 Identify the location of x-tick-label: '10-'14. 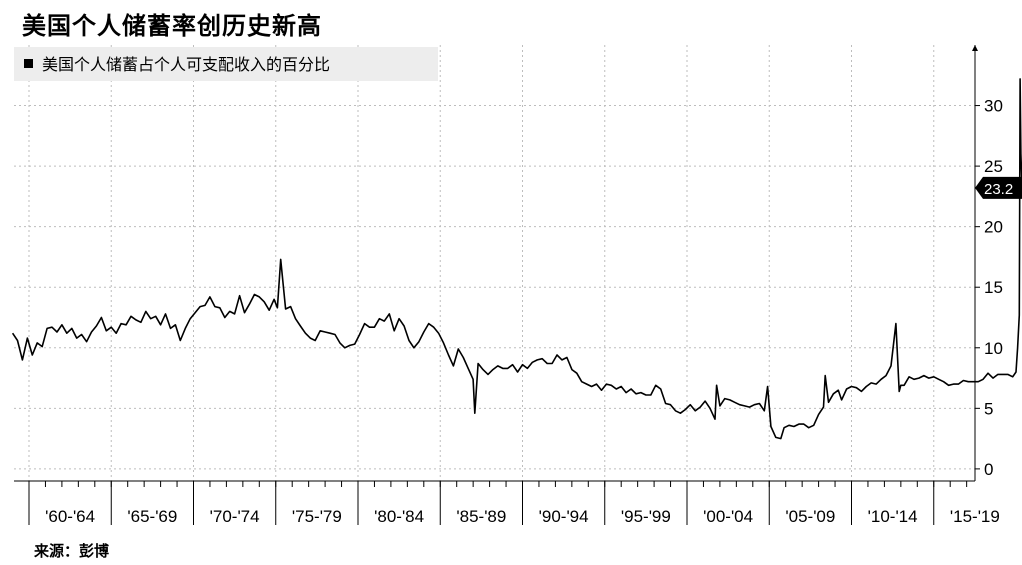
(893, 516).